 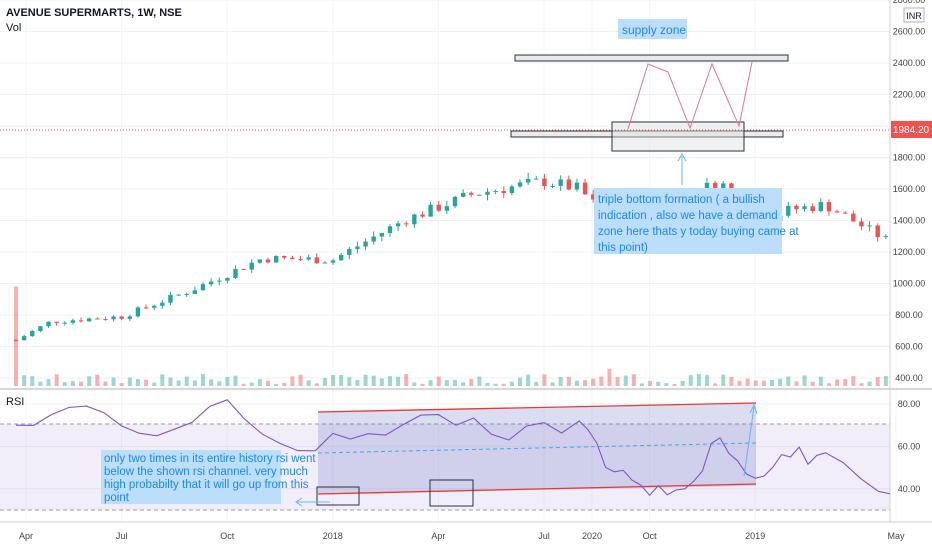 I want to click on price-tick: 2800.00, so click(x=909, y=2).